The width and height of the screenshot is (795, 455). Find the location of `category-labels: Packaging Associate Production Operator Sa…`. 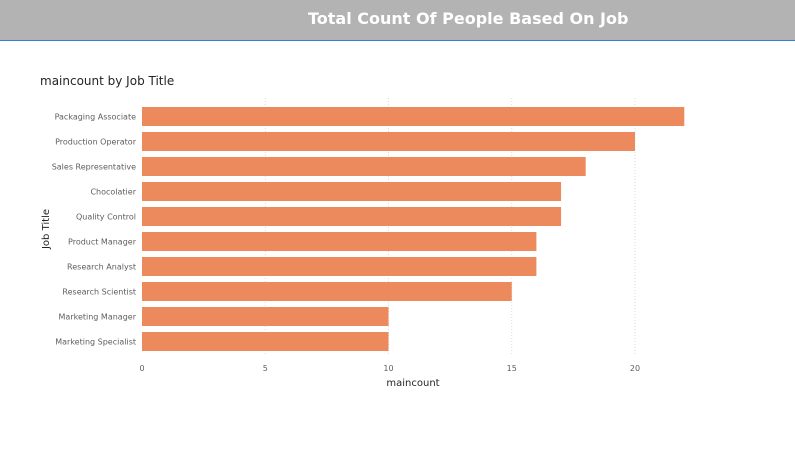

category-labels: Packaging Associate Production Operator Sa… is located at coordinates (94, 230).